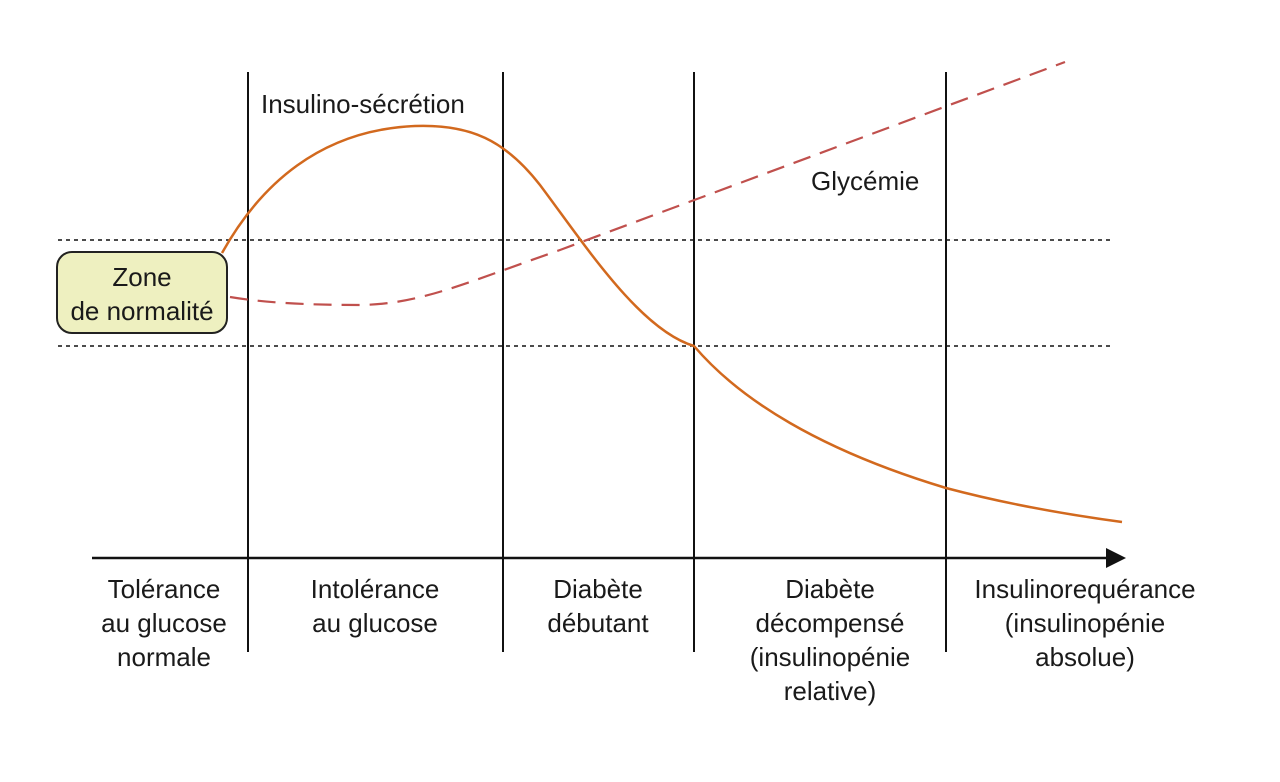 The height and width of the screenshot is (782, 1280). I want to click on insulin-secretion-label: Insulino-sécrétion, so click(363, 104).